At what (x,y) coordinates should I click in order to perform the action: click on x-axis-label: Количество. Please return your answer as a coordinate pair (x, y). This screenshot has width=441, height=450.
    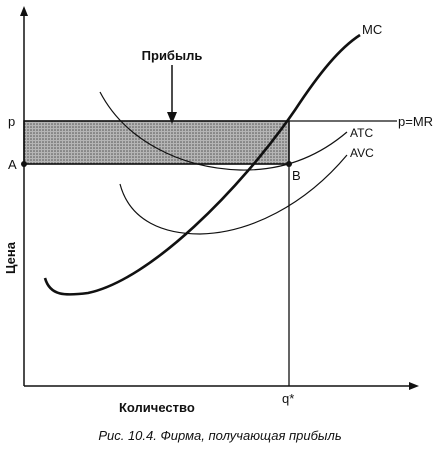
    Looking at the image, I should click on (157, 407).